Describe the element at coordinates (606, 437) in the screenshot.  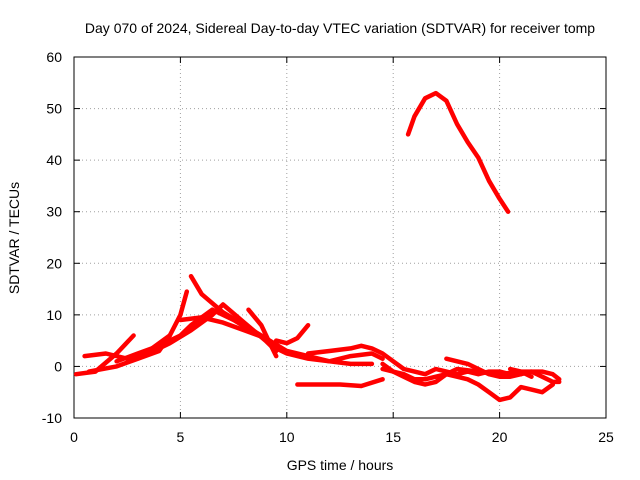
I see `x-tick-label: 25` at that location.